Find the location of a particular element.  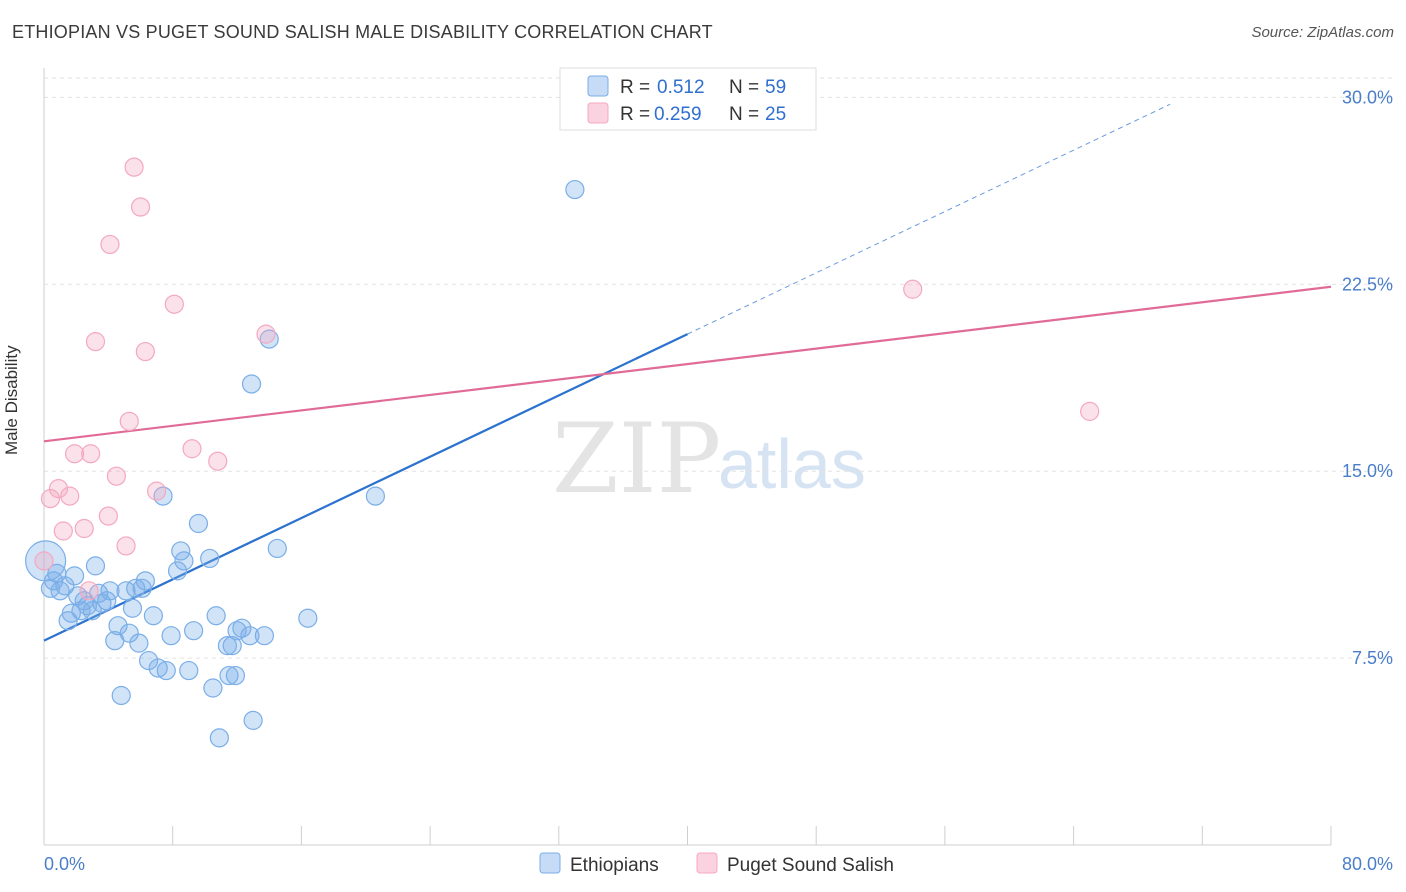

chart-source: Source: ZipAtlas.com is located at coordinates (1322, 32).